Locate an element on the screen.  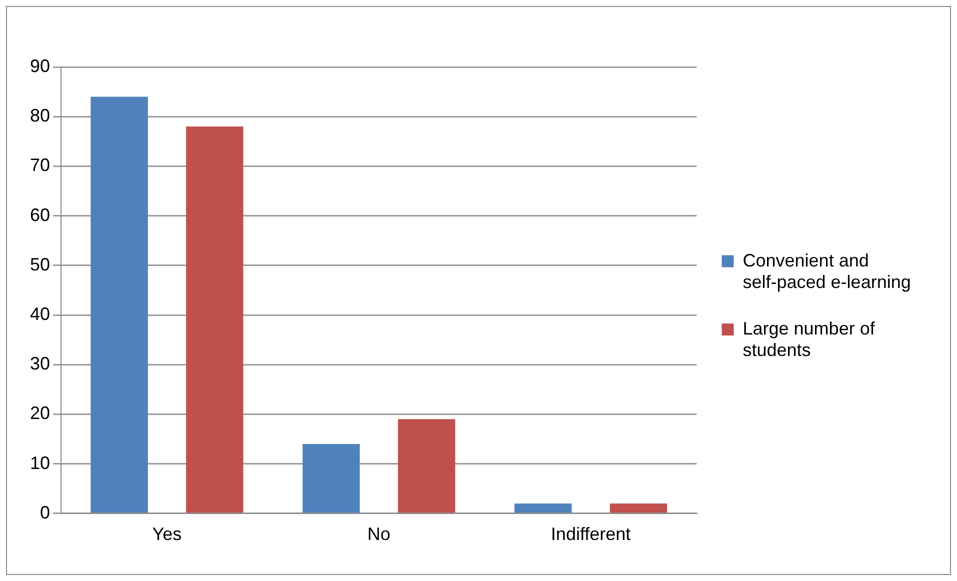
x-tick-label: Indifferent is located at coordinates (590, 534).